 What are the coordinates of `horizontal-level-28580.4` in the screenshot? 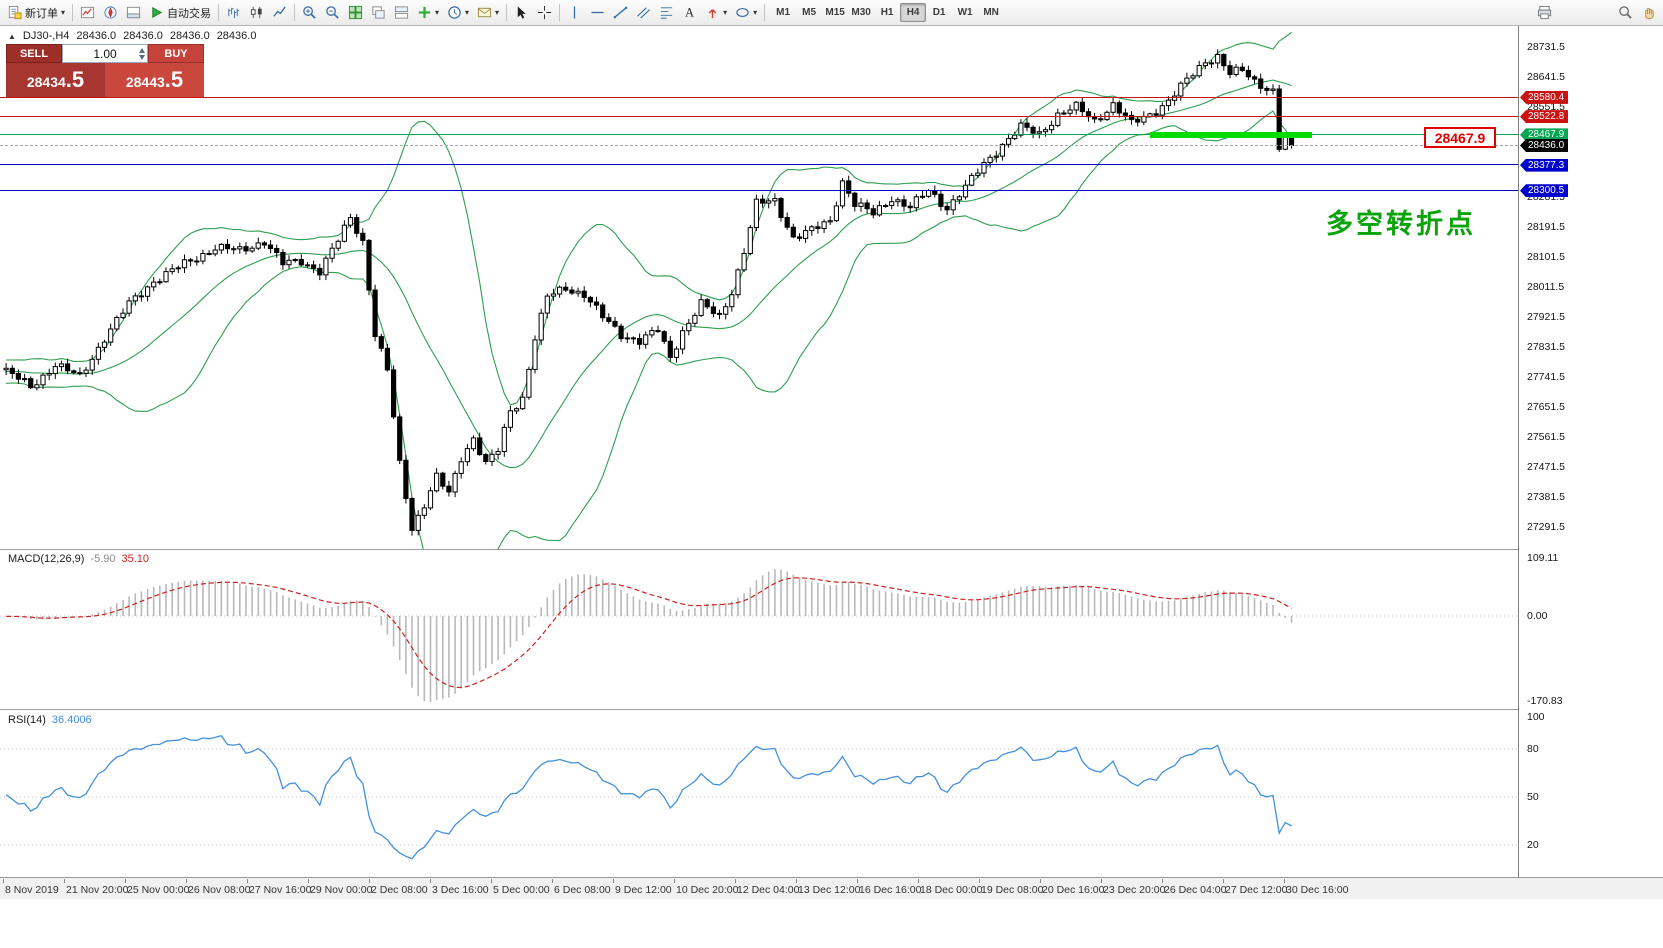 It's located at (759, 97).